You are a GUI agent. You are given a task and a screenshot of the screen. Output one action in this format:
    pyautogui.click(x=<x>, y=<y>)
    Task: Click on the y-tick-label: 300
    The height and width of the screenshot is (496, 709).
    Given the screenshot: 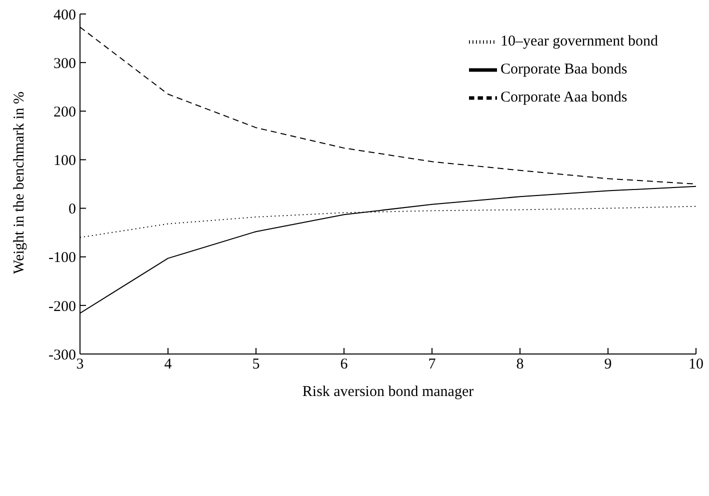 What is the action you would take?
    pyautogui.click(x=65, y=64)
    